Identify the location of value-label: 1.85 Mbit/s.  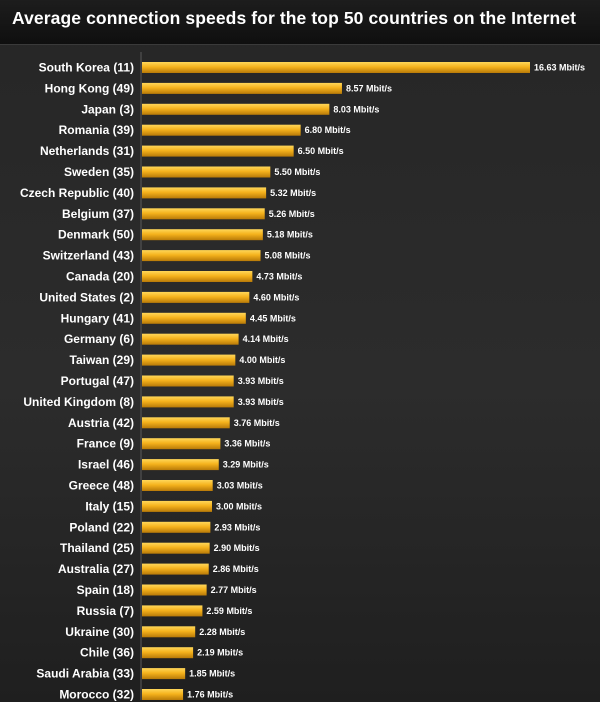
(212, 674).